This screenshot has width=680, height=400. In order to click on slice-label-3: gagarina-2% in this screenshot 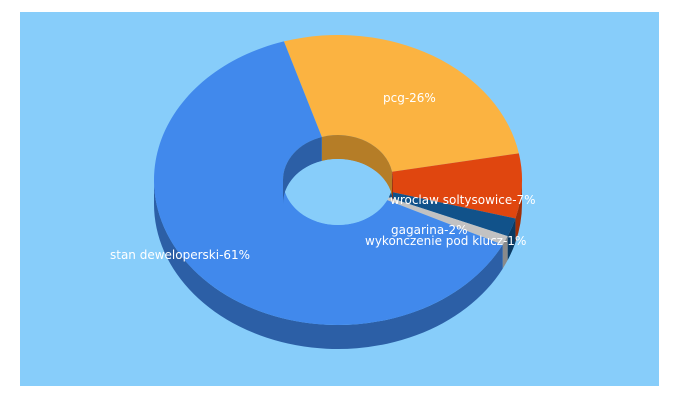, I will do `click(429, 230)`.